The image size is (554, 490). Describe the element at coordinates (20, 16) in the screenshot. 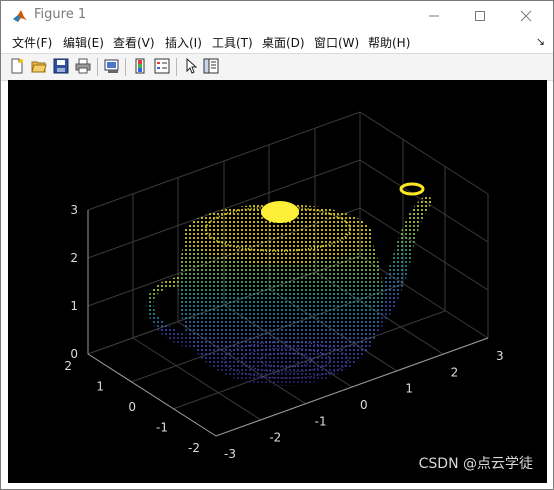

I see `matlab-logo-icon` at that location.